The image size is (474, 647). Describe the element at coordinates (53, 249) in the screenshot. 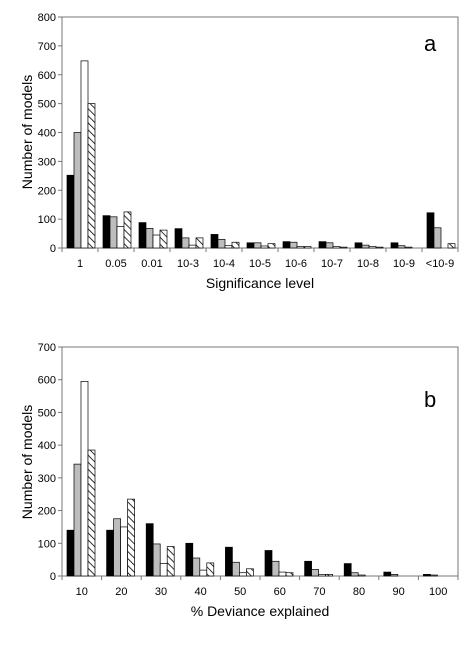

I see `y-tick-label: 0` at that location.